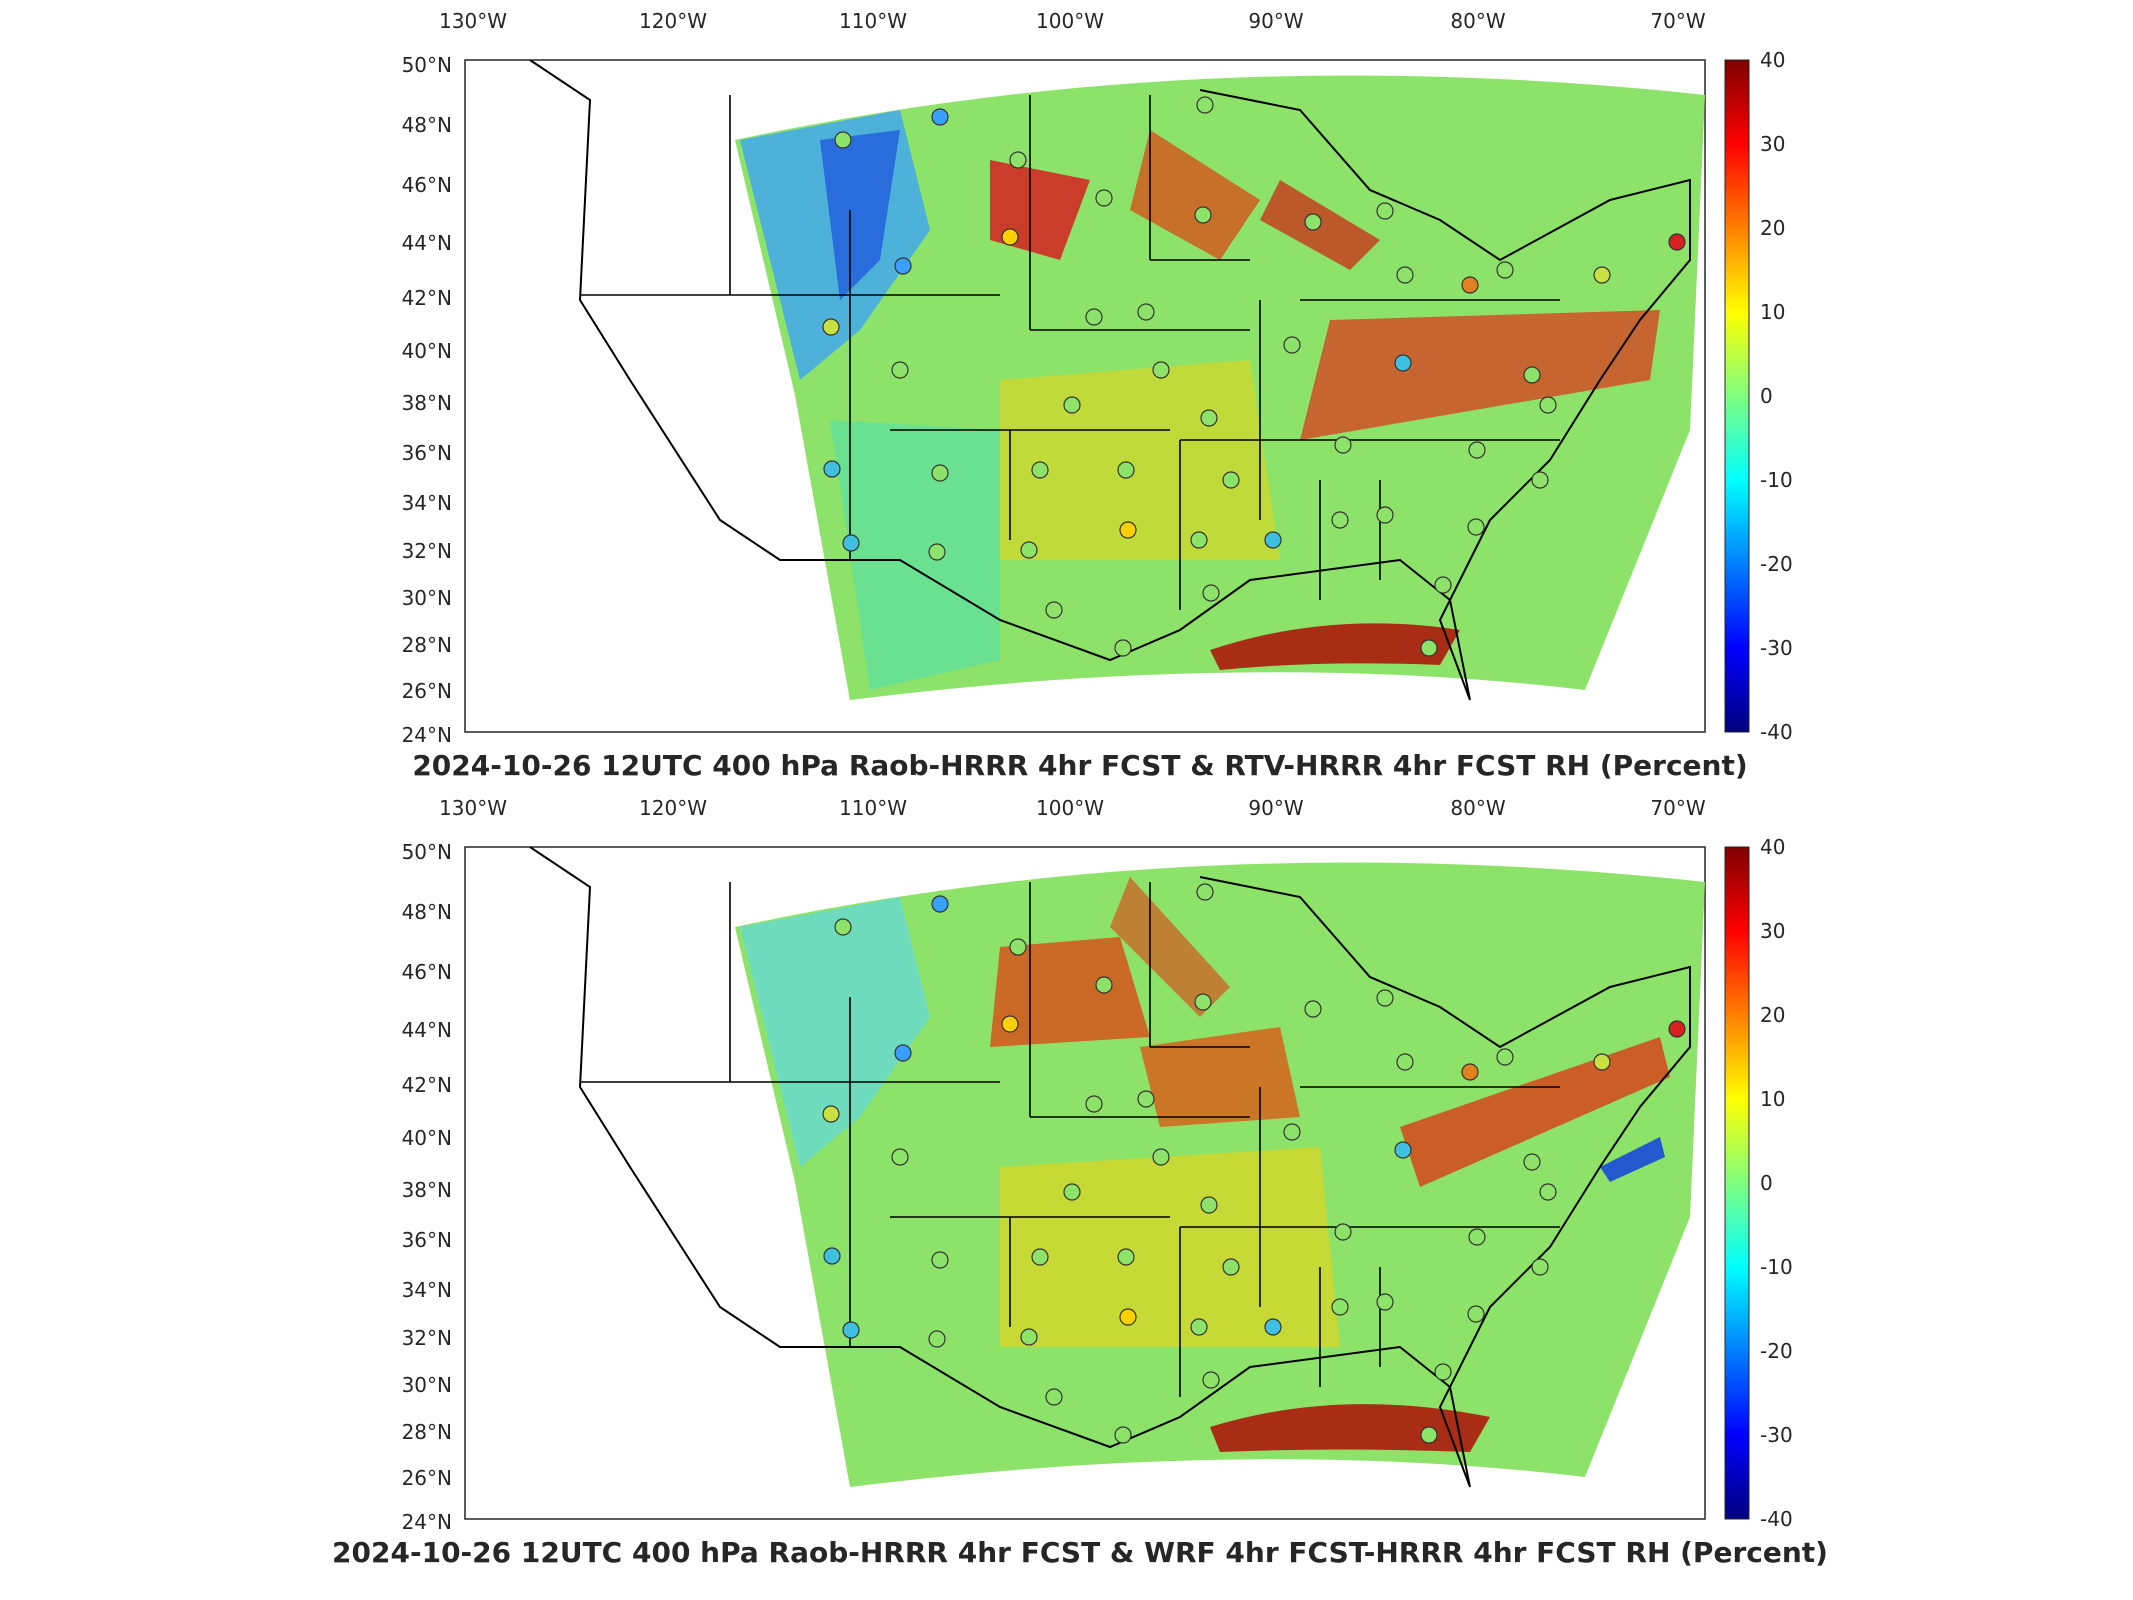  I want to click on rh-anomaly-blue, so click(1632, 1159).